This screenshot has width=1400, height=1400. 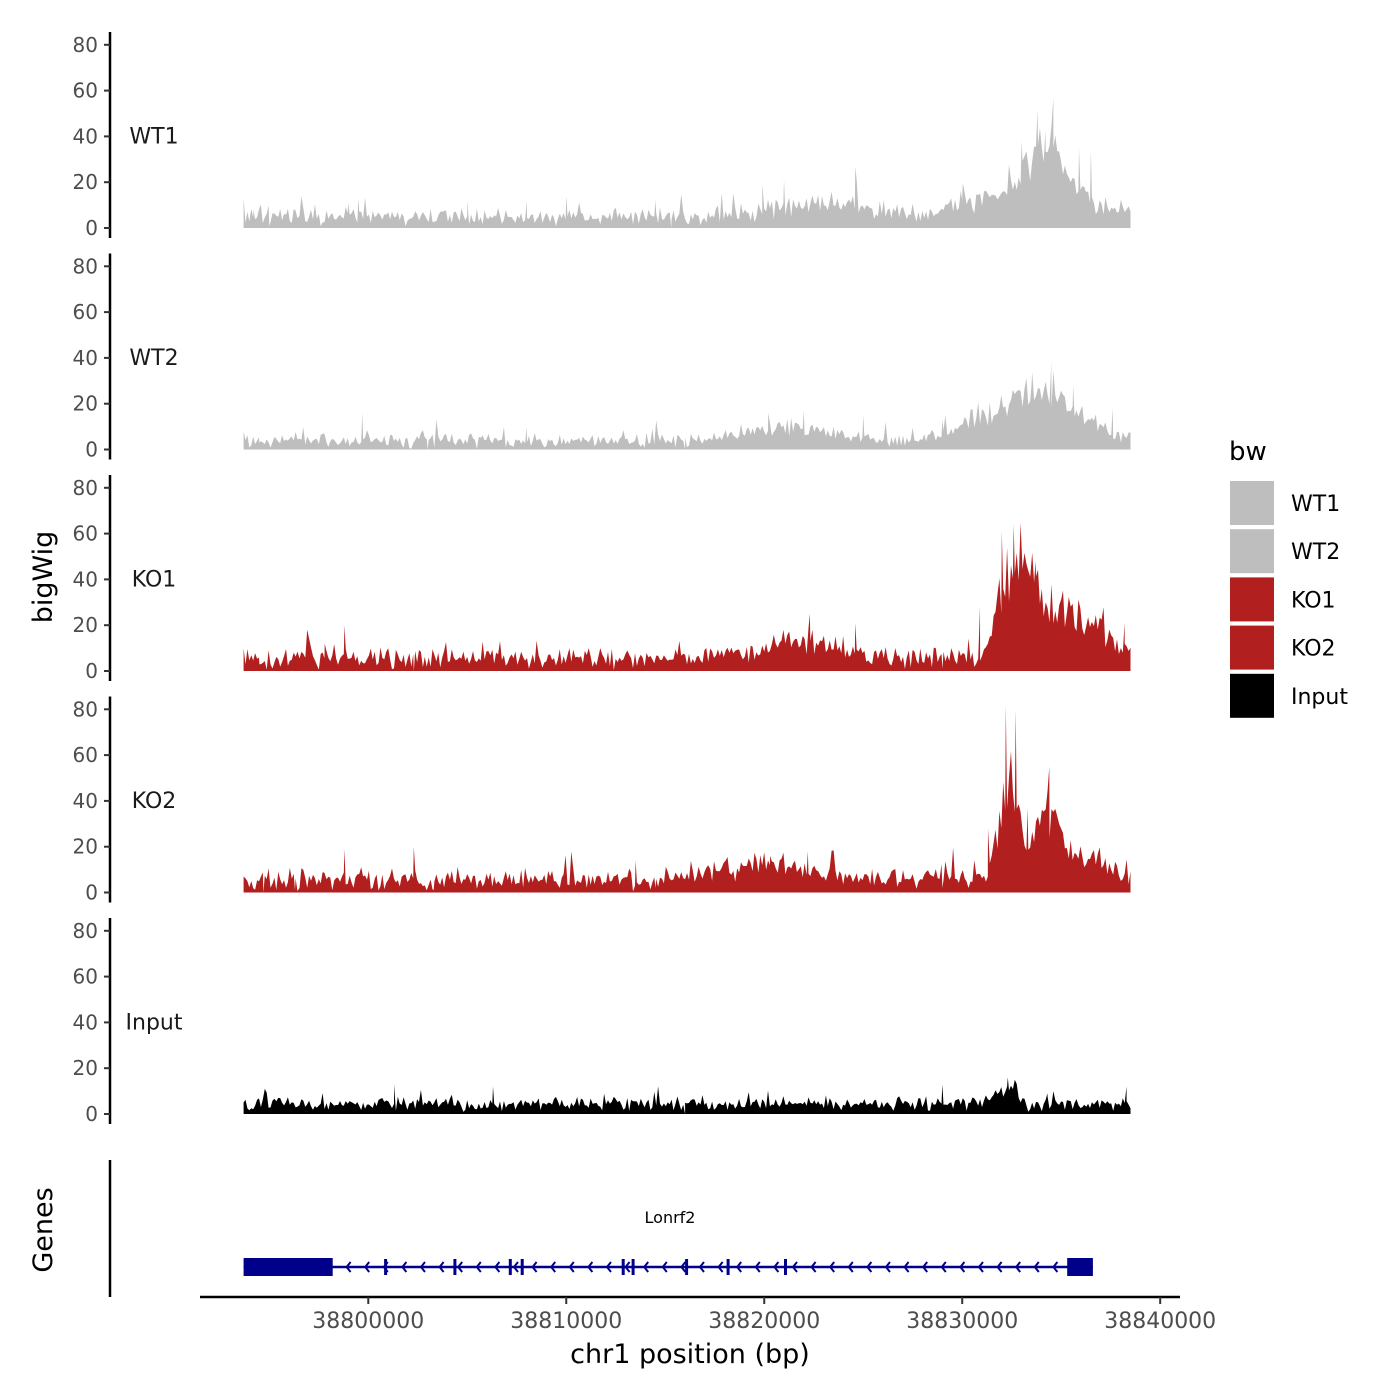 I want to click on legend-label: Input, so click(x=1319, y=697).